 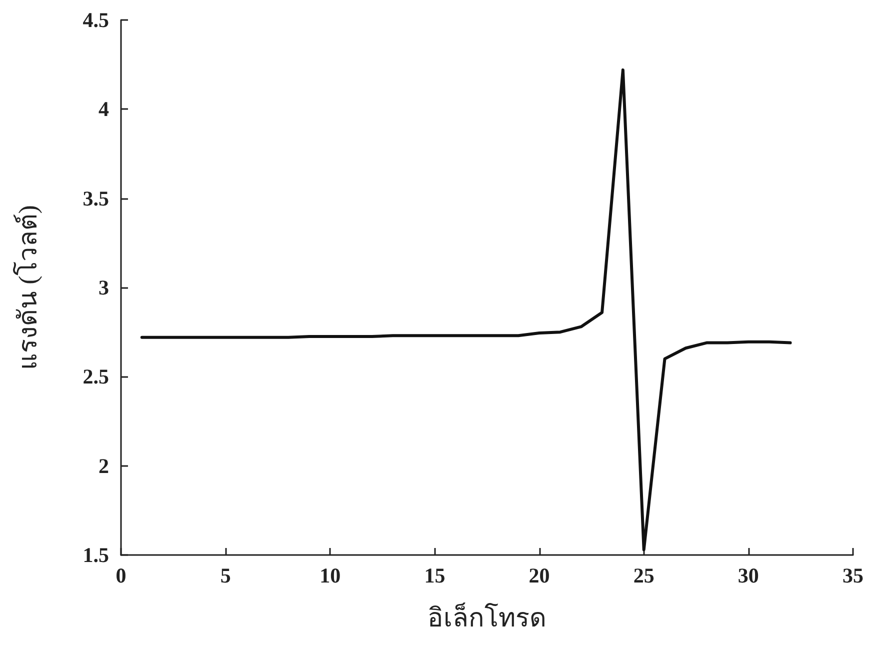 What do you see at coordinates (748, 576) in the screenshot?
I see `x-tick-label: 30` at bounding box center [748, 576].